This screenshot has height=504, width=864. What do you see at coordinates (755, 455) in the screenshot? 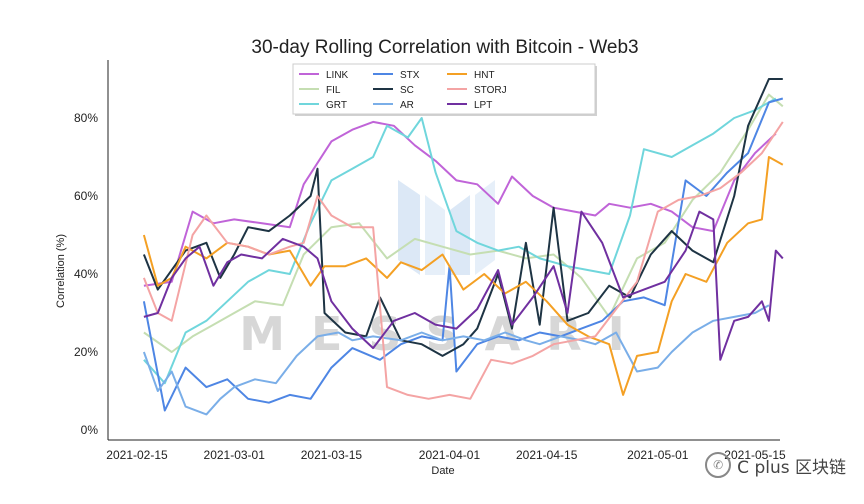
I see `x-tick-label: 2021-05-15` at bounding box center [755, 455].